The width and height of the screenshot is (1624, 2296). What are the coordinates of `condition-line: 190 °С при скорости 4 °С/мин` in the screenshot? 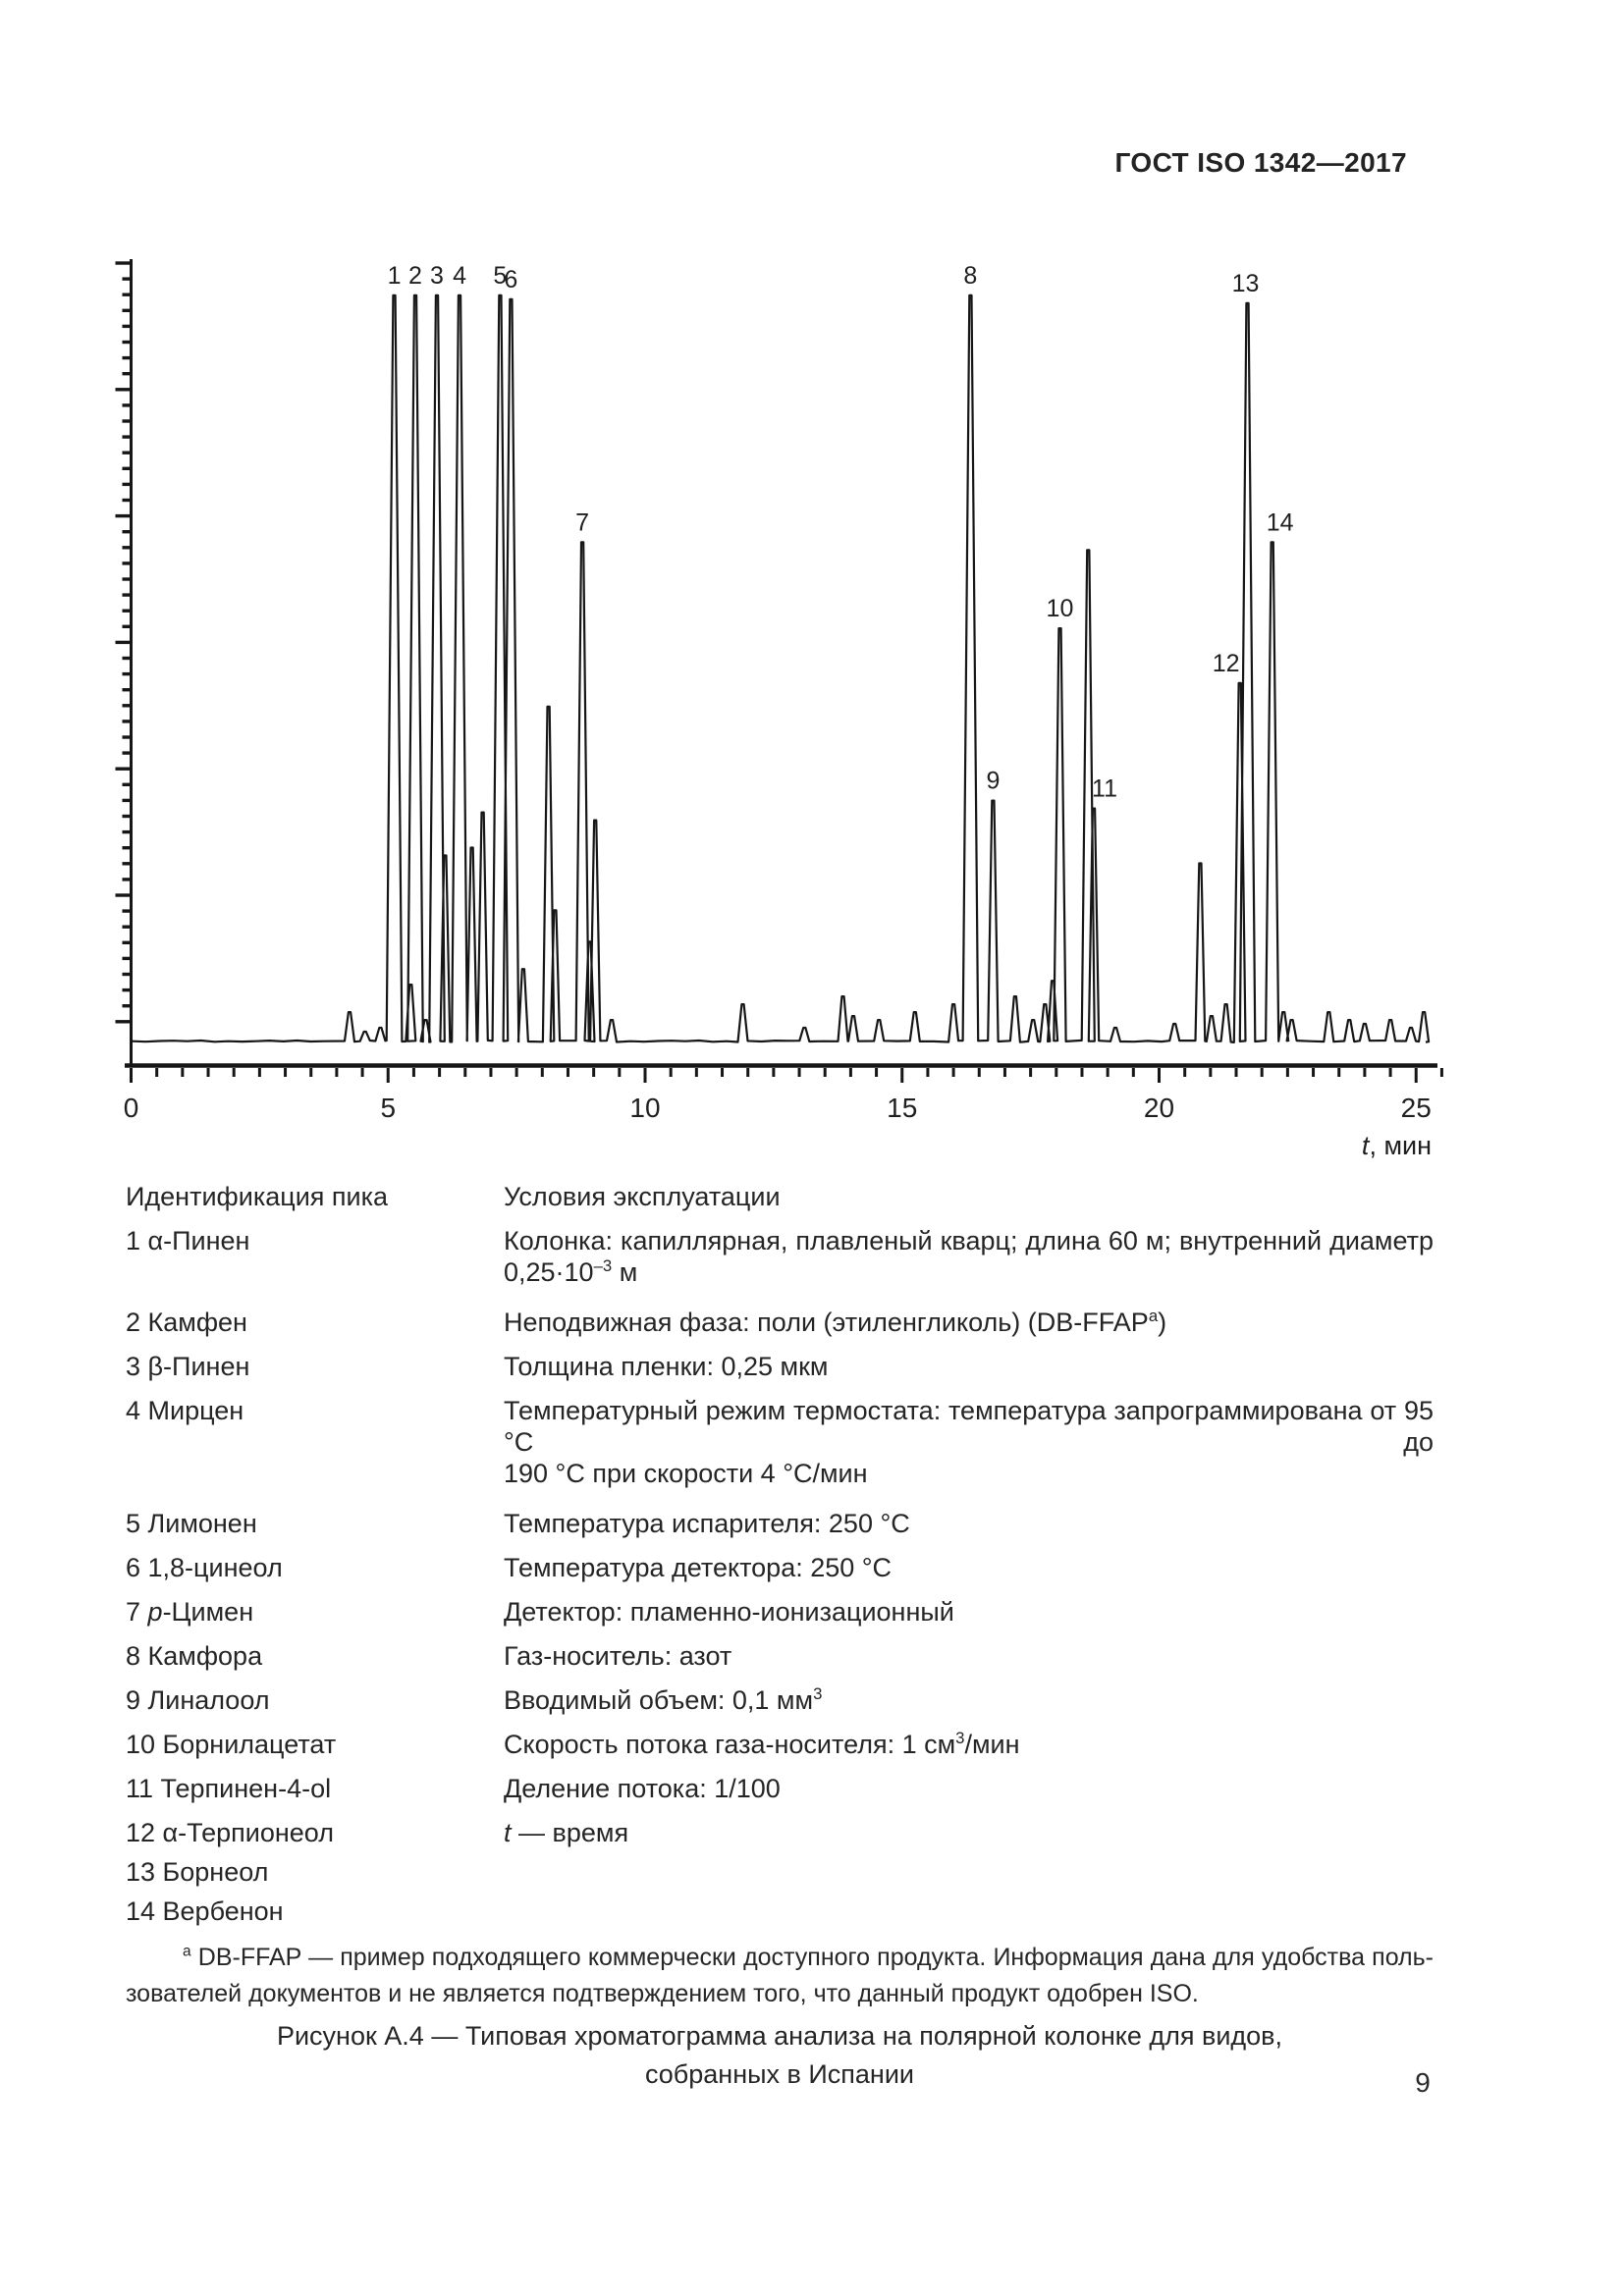 It's located at (686, 1473).